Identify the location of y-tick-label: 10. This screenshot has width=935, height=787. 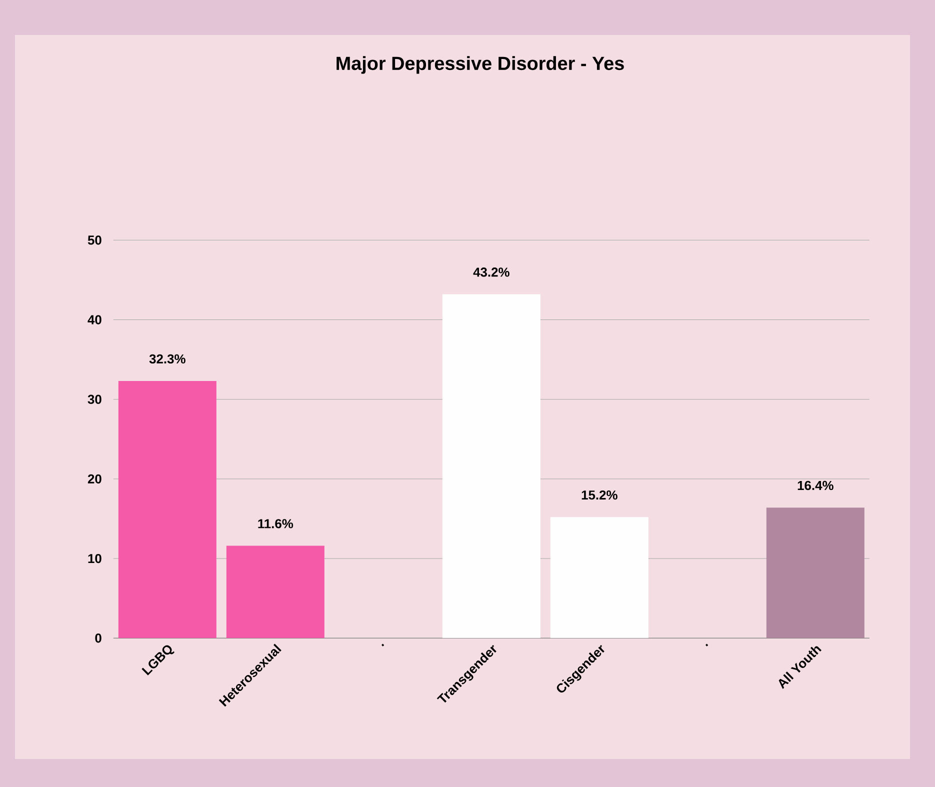
(95, 559).